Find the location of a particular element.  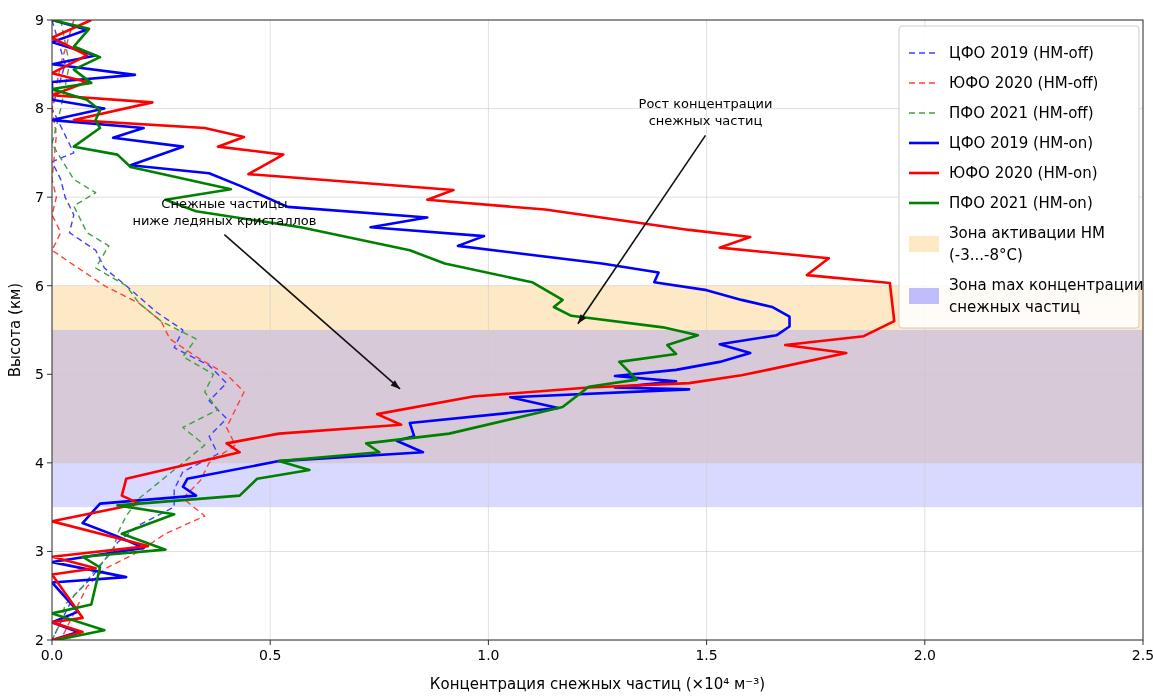

legend-label: ПФО 2021 (НМ-on) is located at coordinates (1021, 203).